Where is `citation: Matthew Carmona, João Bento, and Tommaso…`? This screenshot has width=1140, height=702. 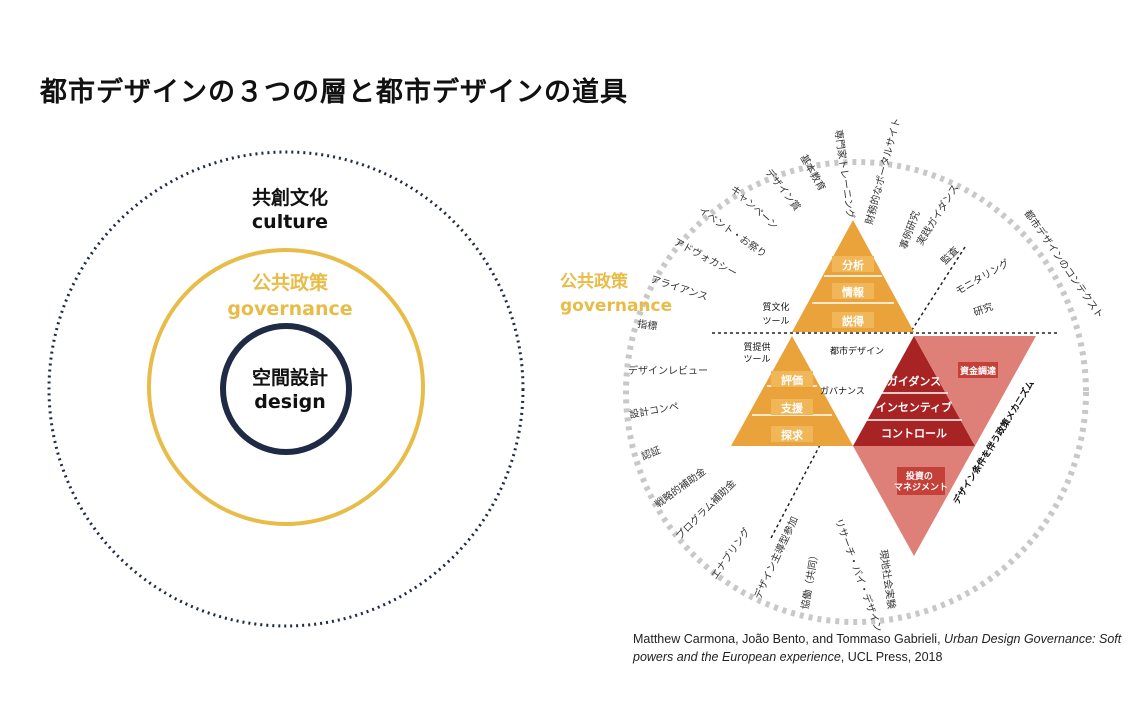
citation: Matthew Carmona, João Bento, and Tommaso… is located at coordinates (878, 648).